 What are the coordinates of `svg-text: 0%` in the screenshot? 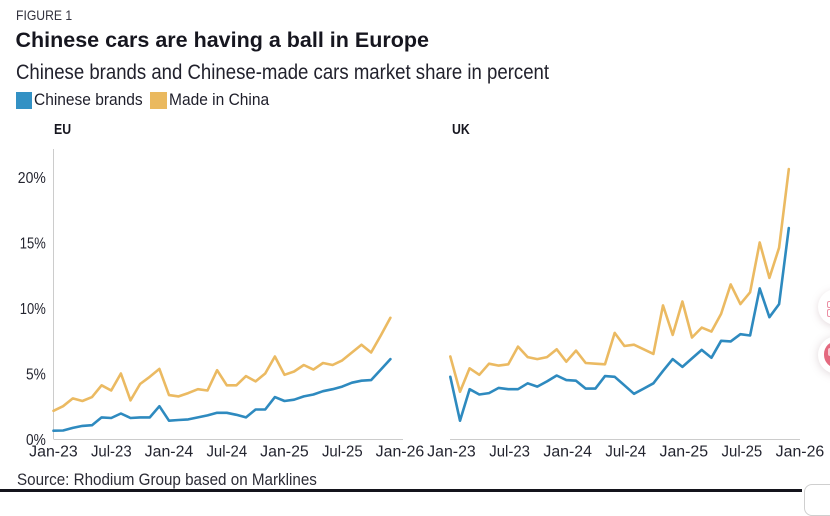 It's located at (36, 440).